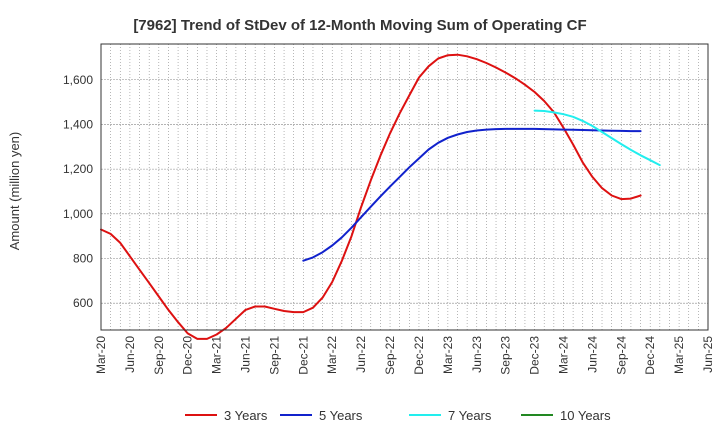 The image size is (720, 440). Describe the element at coordinates (472, 194) in the screenshot. I see `series-line-5-years` at that location.